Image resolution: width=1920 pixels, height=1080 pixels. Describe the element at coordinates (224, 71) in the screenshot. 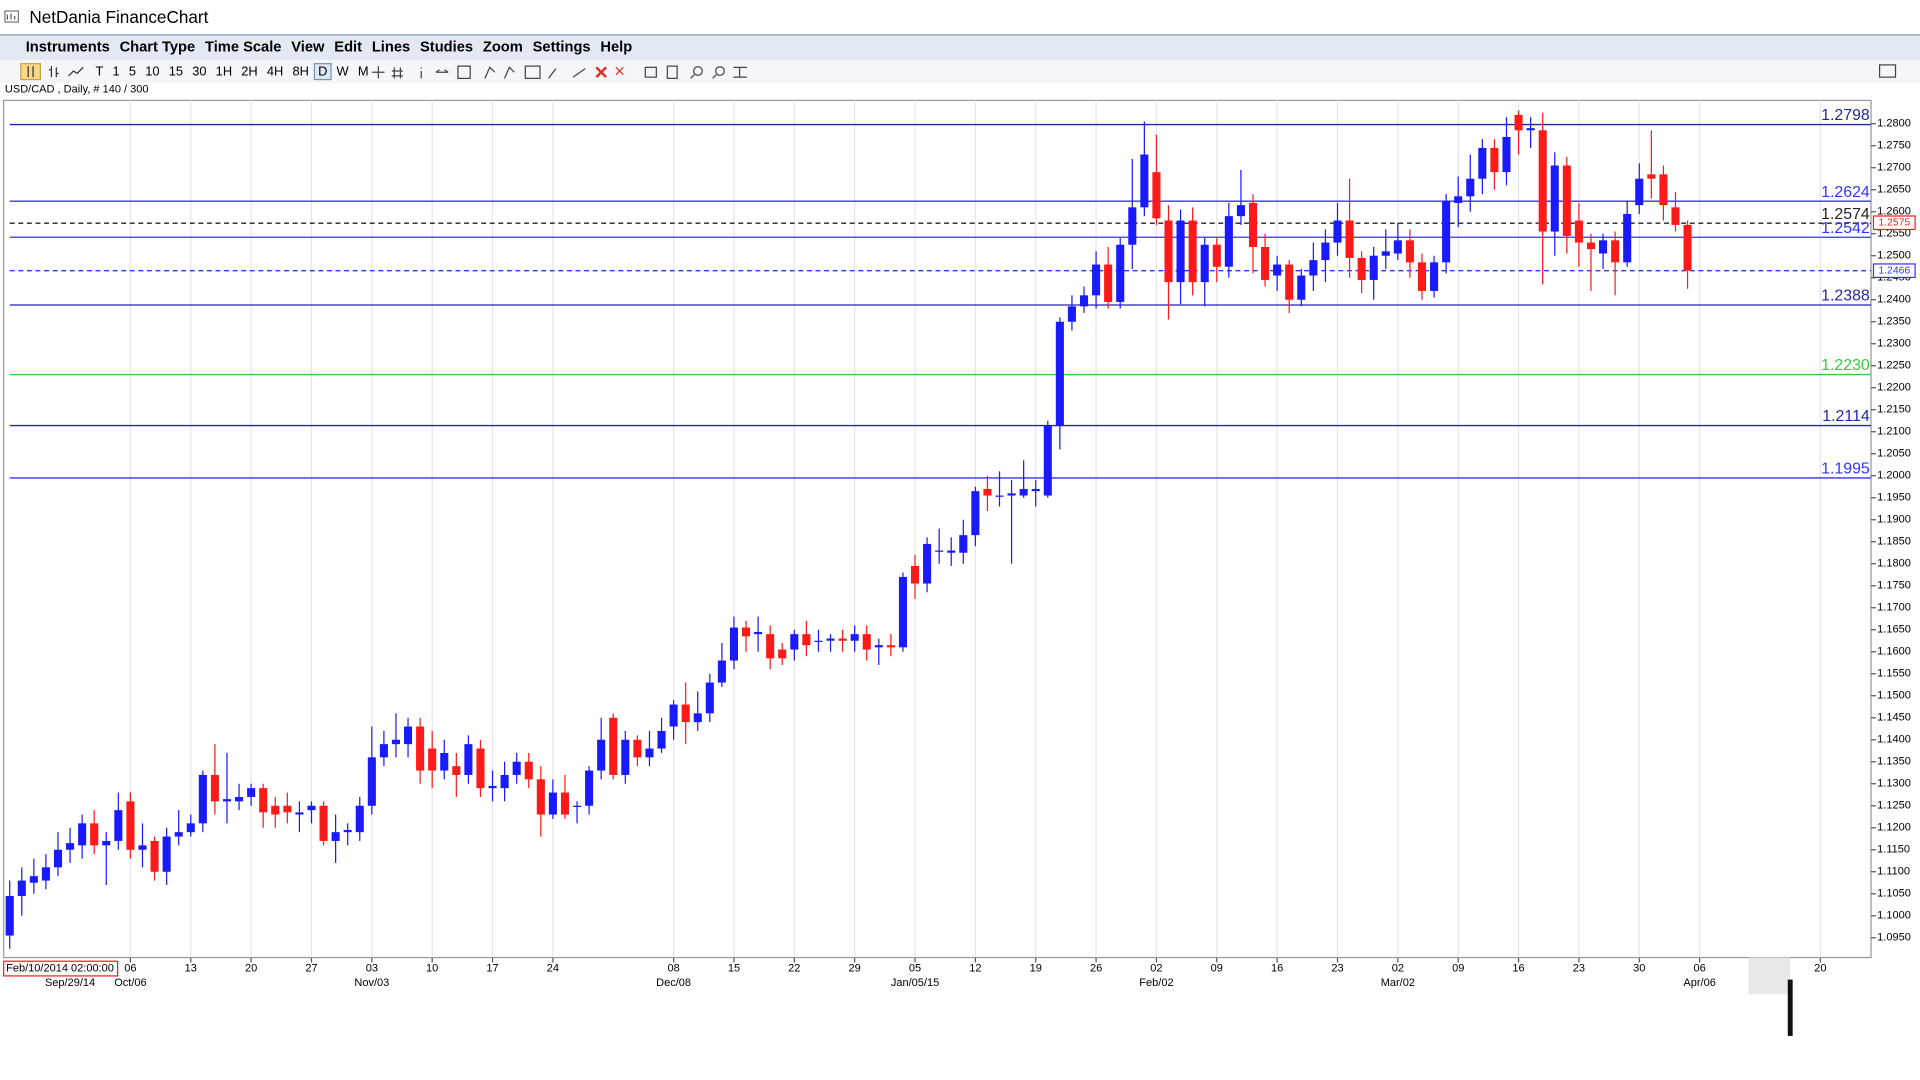

I see `timeframe-button: 1H` at that location.